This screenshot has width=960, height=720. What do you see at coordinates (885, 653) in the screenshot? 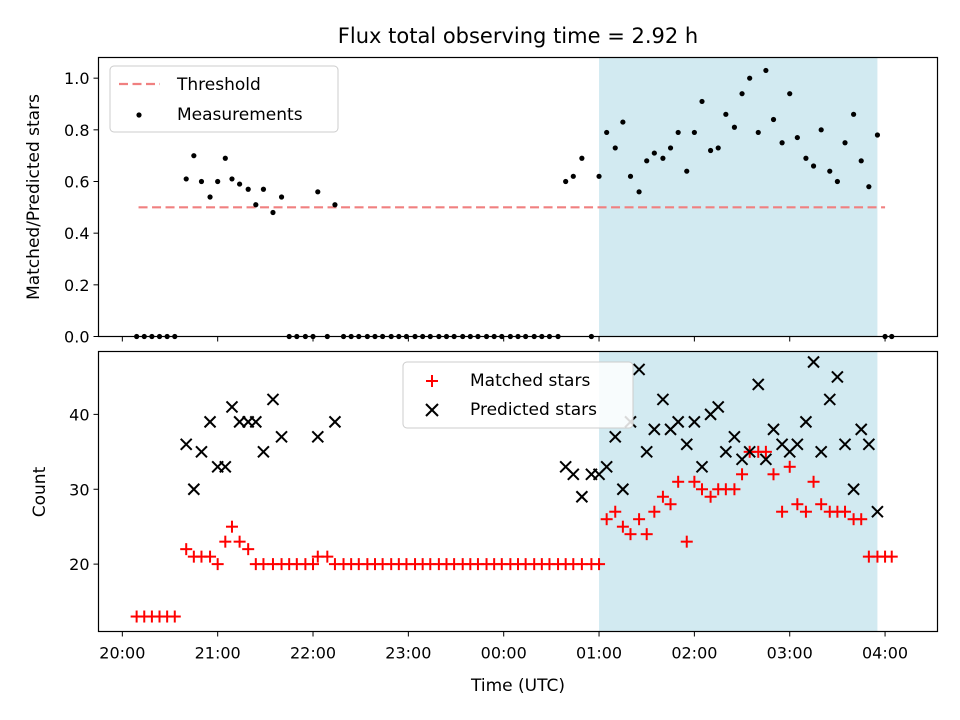
I see `x-tick-label: 04:00` at bounding box center [885, 653].